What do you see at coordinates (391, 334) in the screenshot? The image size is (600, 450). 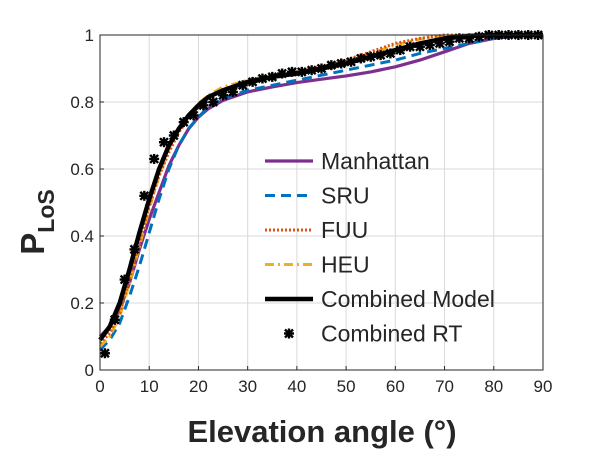 I see `legend-label-combined-rt: Combined RT` at bounding box center [391, 334].